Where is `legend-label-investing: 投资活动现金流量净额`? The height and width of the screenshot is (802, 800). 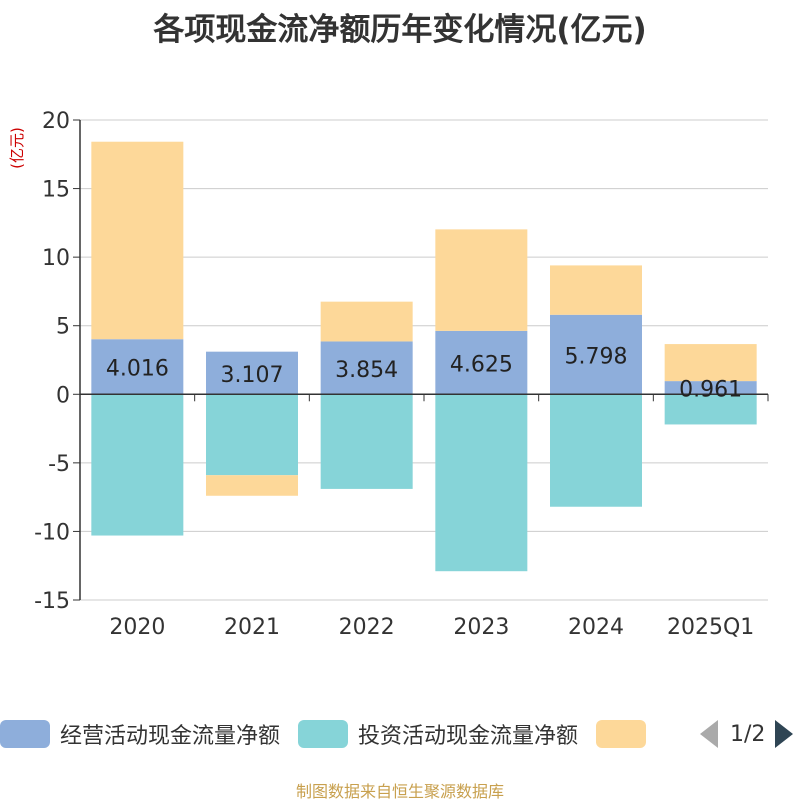
legend-label-investing: 投资活动现金流量净额 is located at coordinates (468, 736).